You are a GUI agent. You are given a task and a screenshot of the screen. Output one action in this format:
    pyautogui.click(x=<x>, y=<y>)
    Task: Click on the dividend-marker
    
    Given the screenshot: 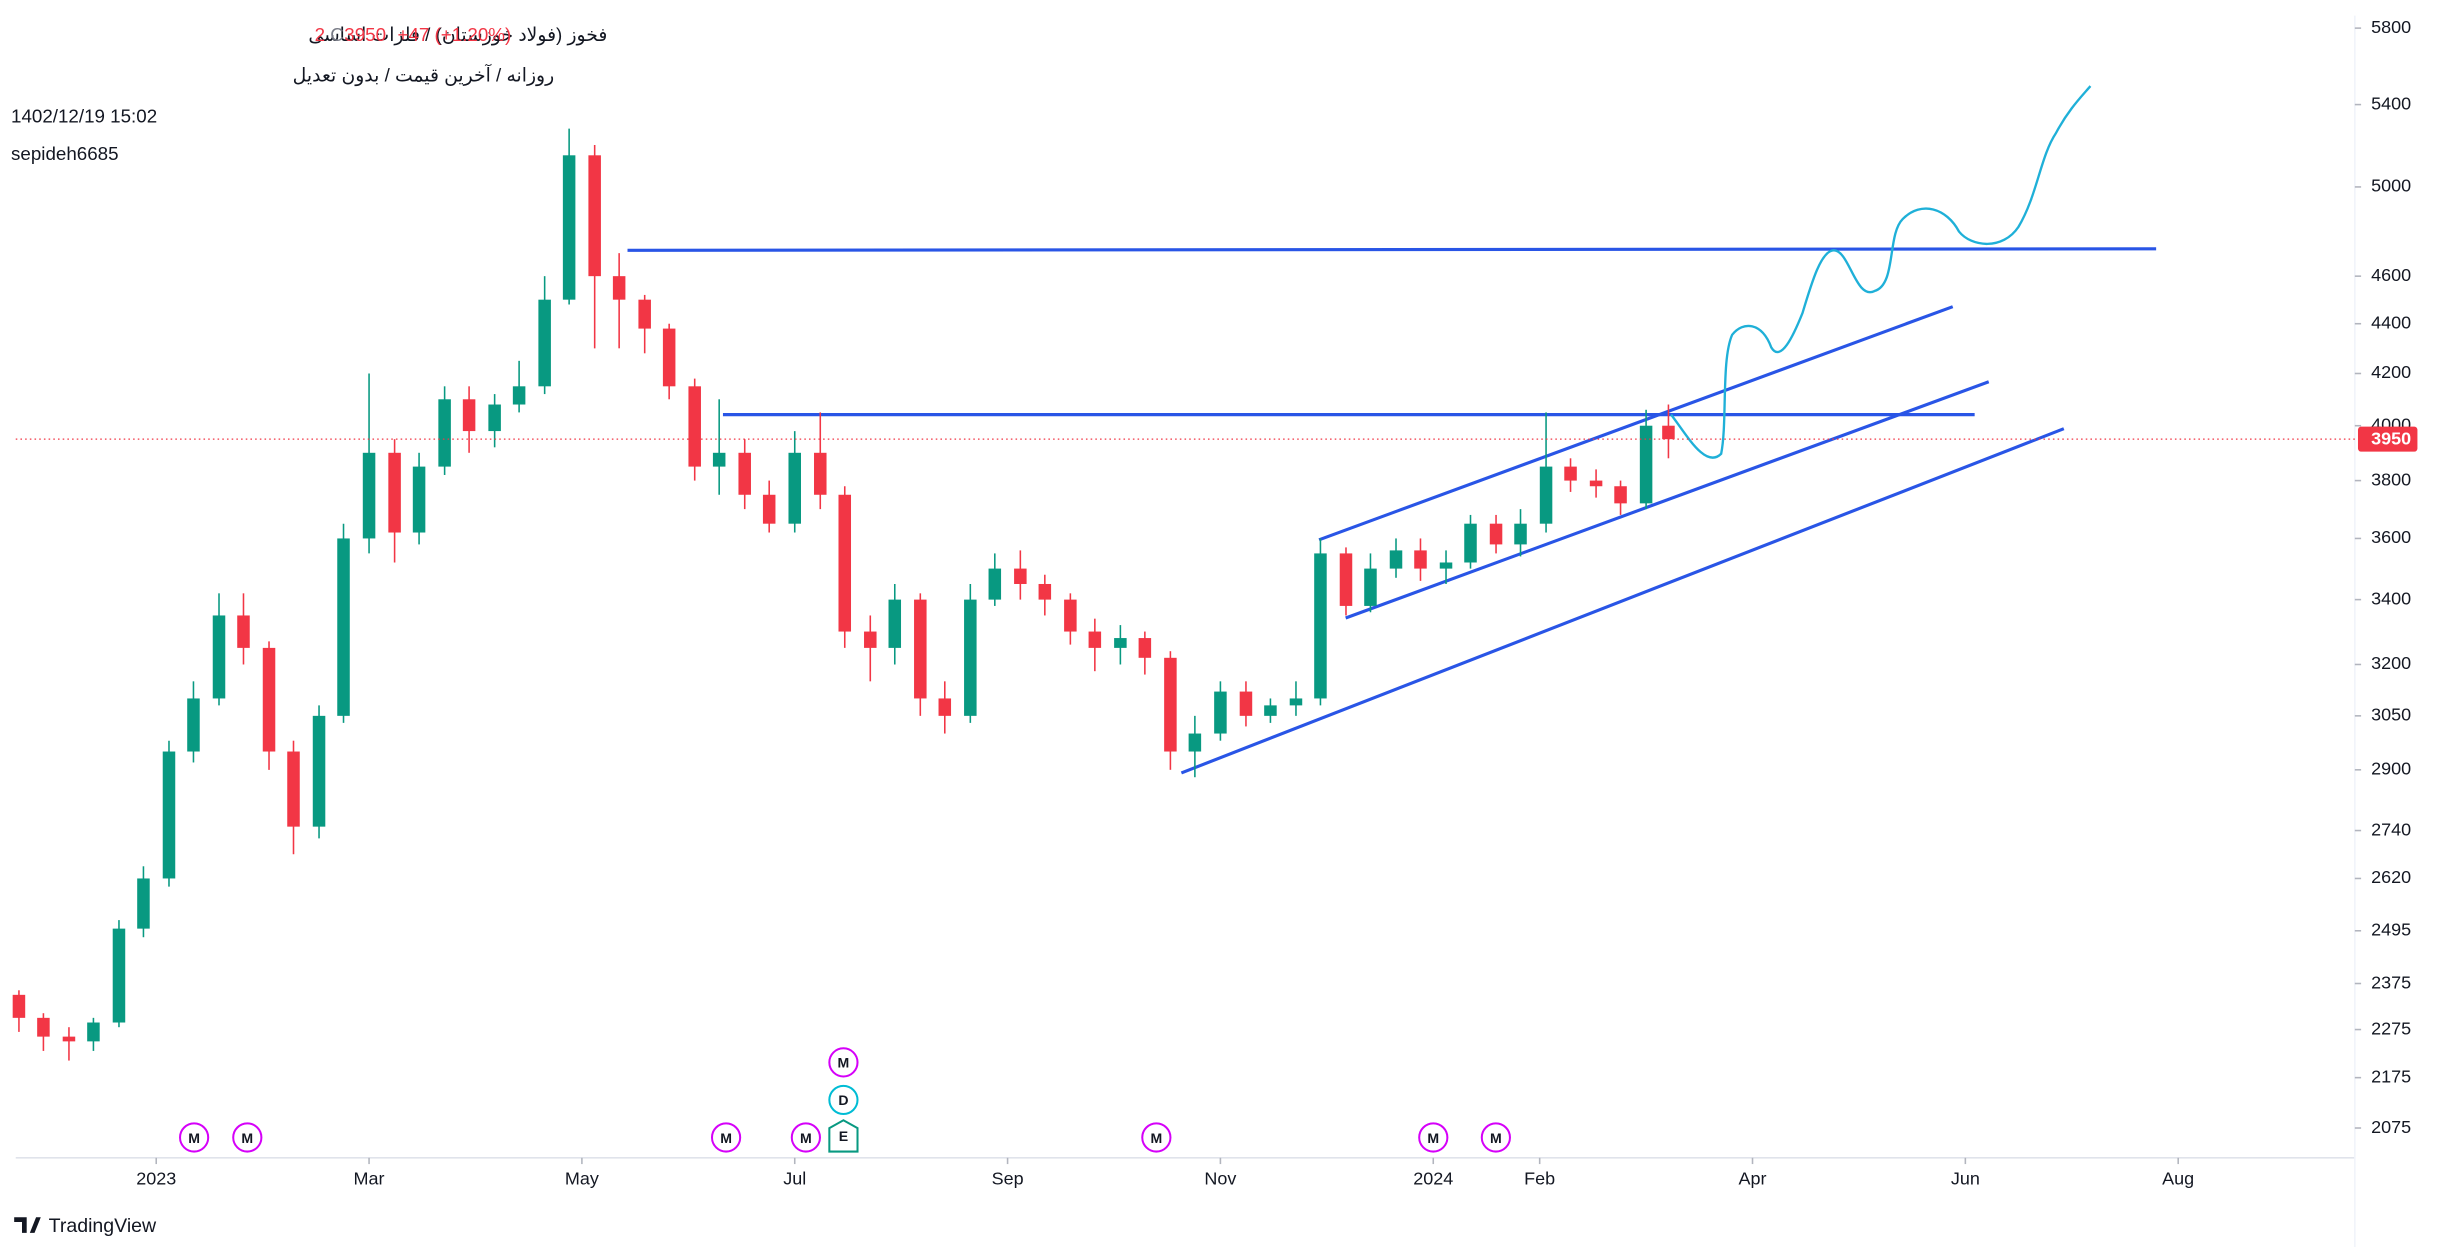 What is the action you would take?
    pyautogui.click(x=843, y=1100)
    